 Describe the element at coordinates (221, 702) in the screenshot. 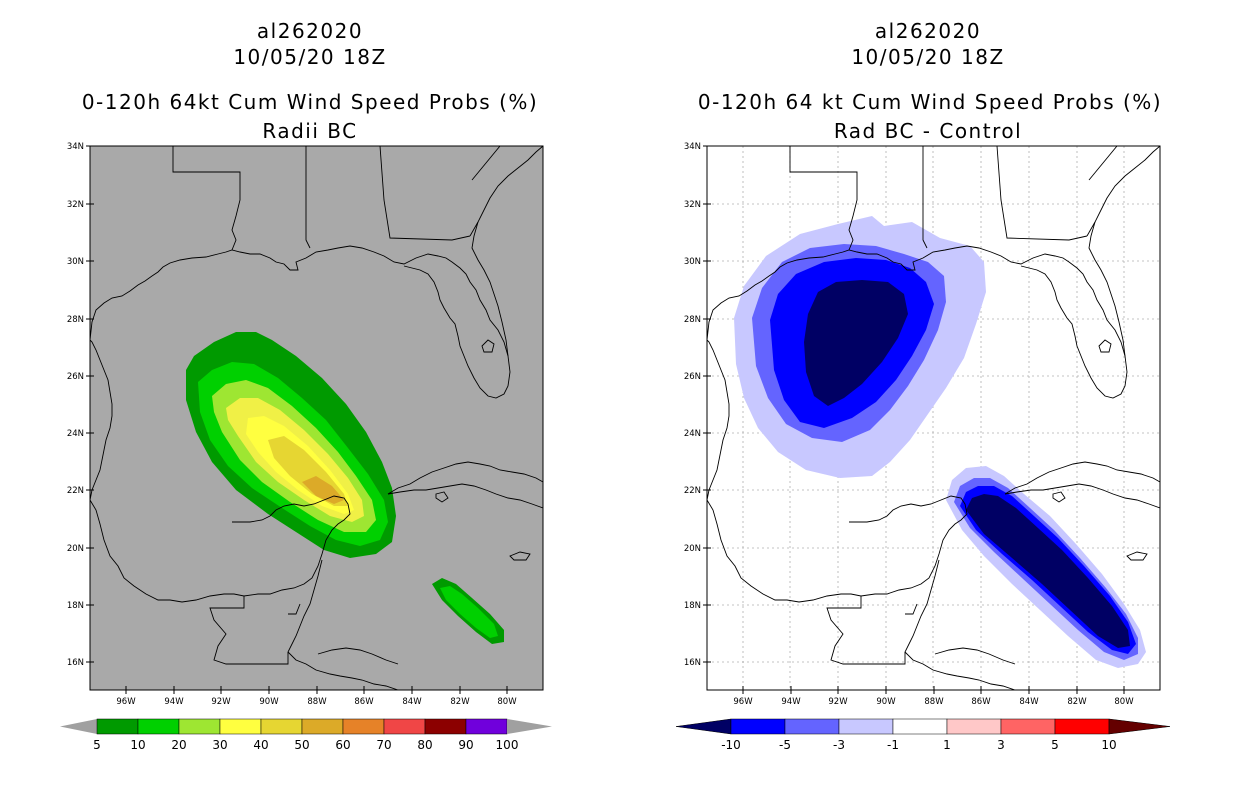

I see `left-lon-label: 92W` at that location.